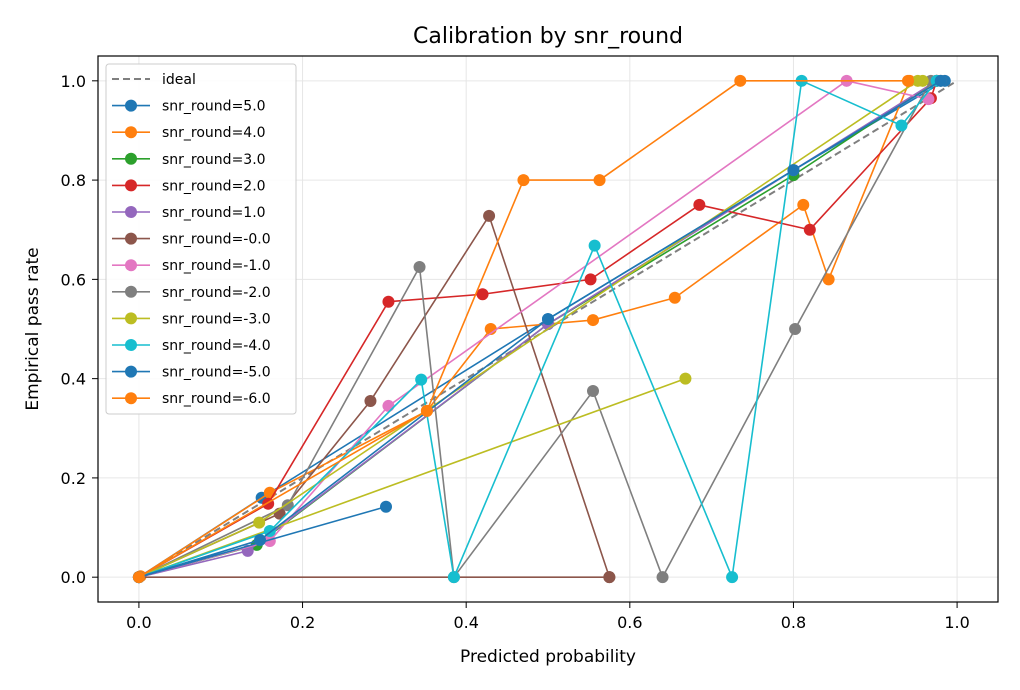  Describe the element at coordinates (189, 107) in the screenshot. I see `legend-entry: snr_round=5.0` at that location.